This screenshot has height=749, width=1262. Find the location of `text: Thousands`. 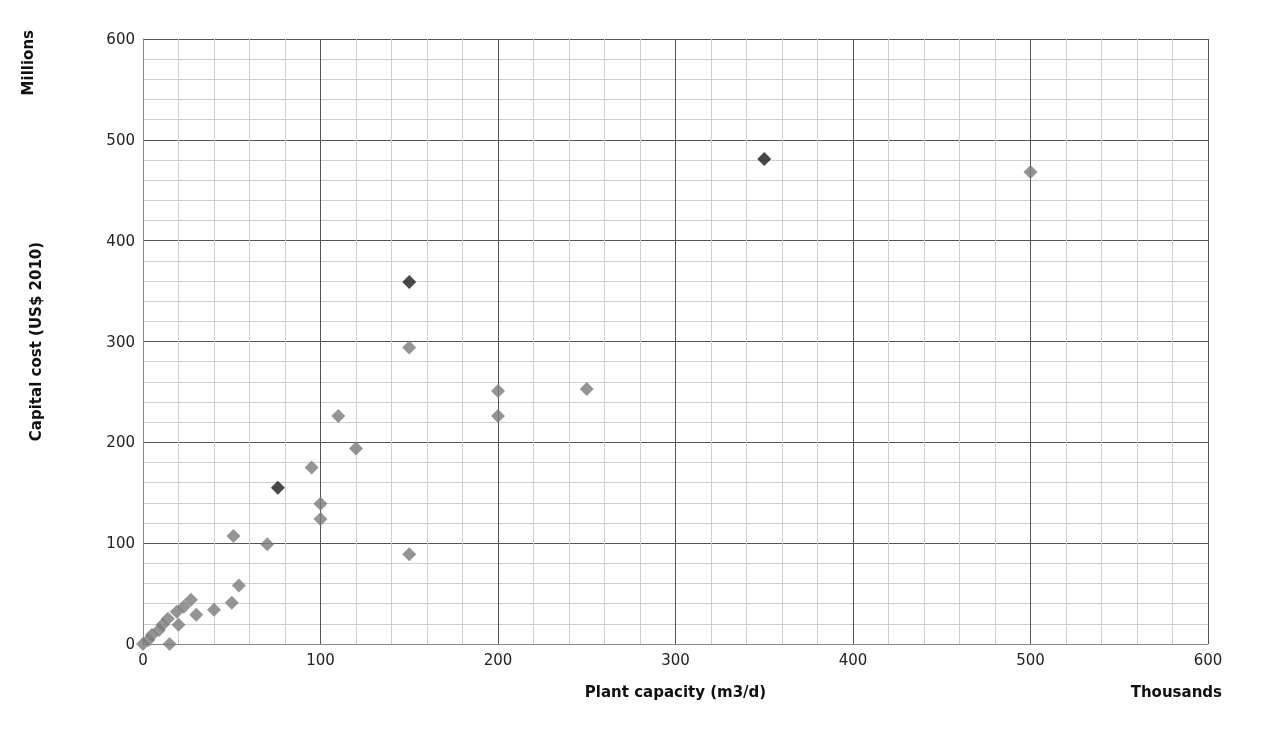

text: Thousands is located at coordinates (1176, 691).